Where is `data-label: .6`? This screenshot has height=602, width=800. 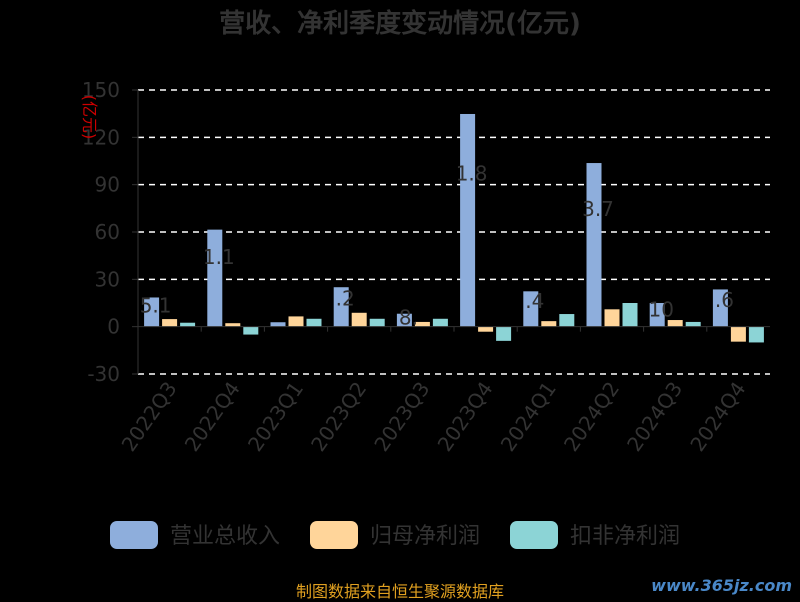 data-label: .6 is located at coordinates (724, 300).